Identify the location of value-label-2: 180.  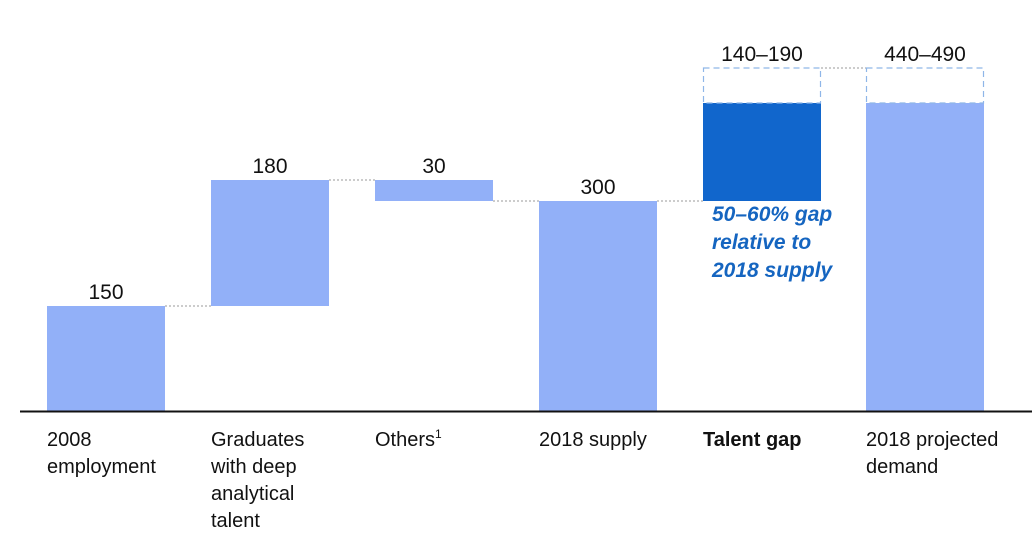
(269, 166).